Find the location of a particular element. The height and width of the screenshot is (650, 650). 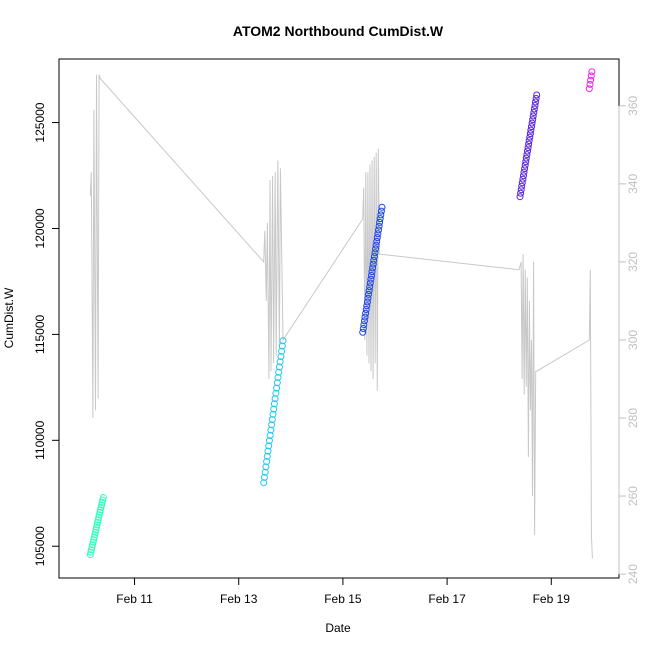

y-tick-label: 115000 is located at coordinates (40, 333).